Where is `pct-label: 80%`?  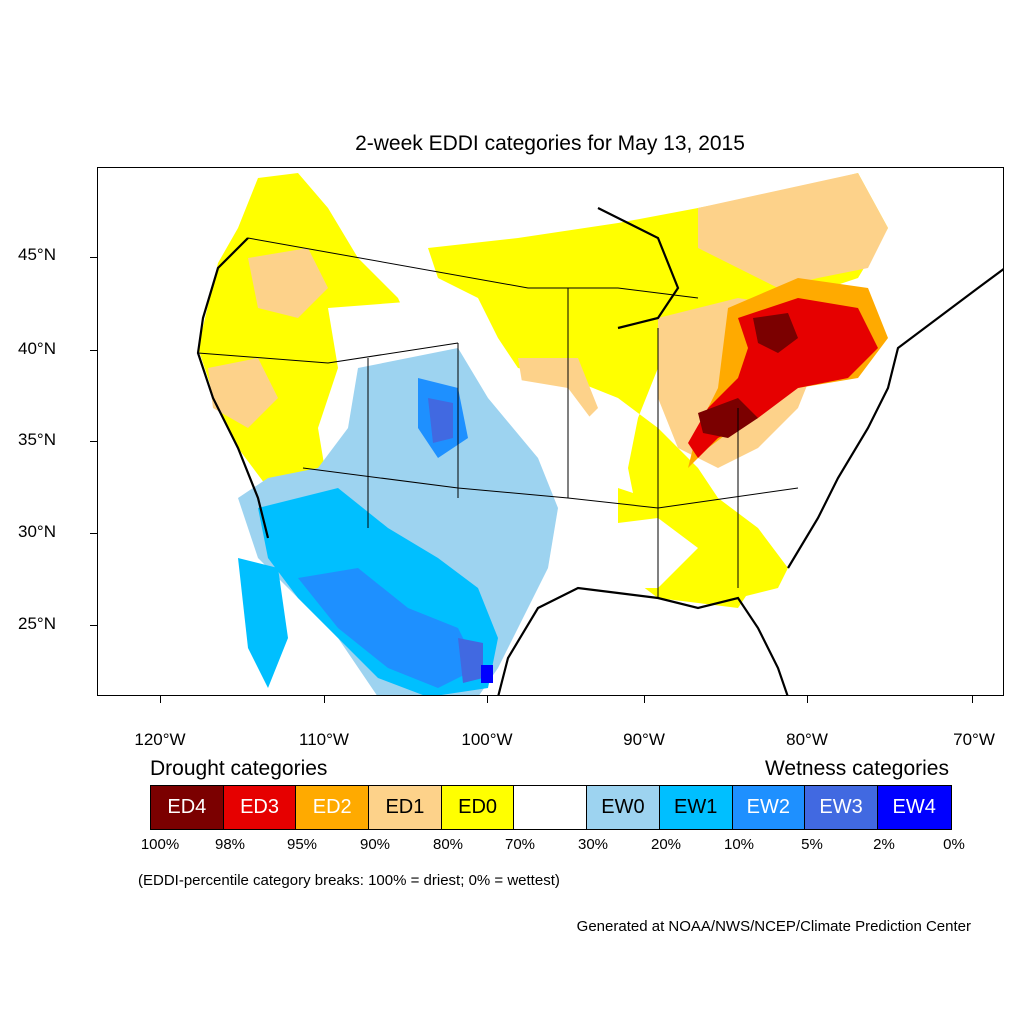 pct-label: 80% is located at coordinates (448, 844).